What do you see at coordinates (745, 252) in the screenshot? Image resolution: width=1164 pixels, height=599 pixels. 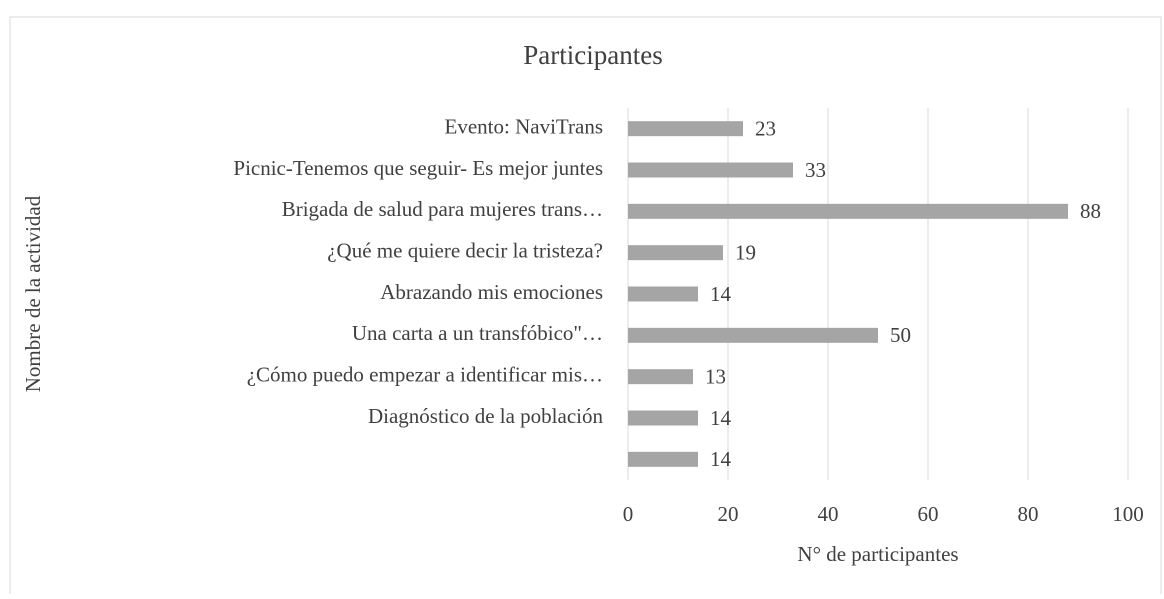 I see `value-label: 19` at bounding box center [745, 252].